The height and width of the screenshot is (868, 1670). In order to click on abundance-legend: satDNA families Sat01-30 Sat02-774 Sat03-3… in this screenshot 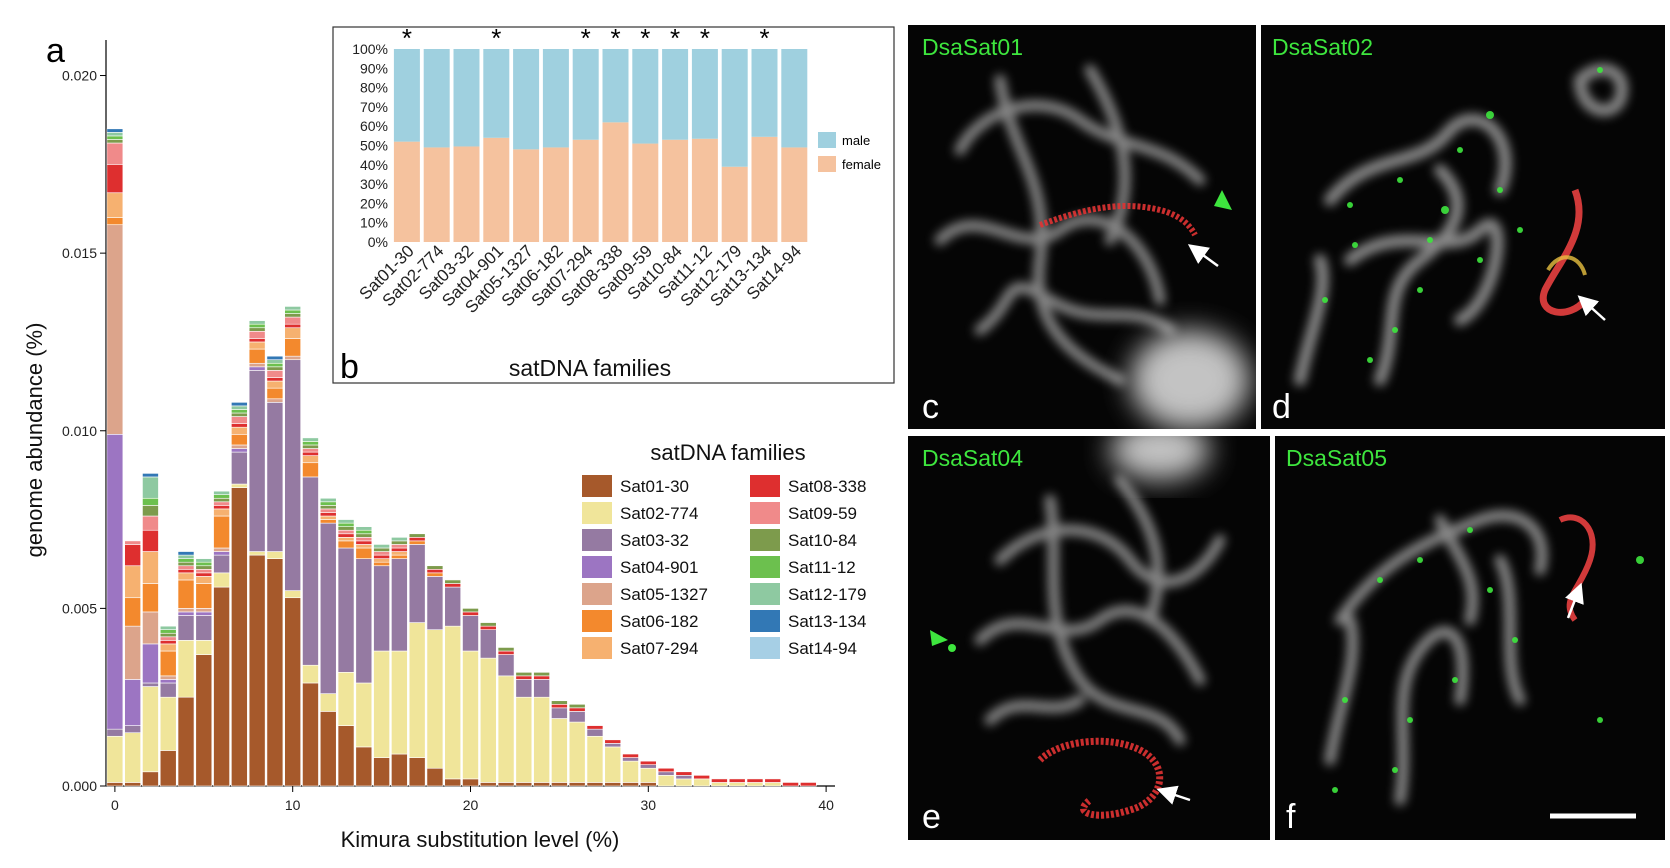, I will do `click(724, 549)`.